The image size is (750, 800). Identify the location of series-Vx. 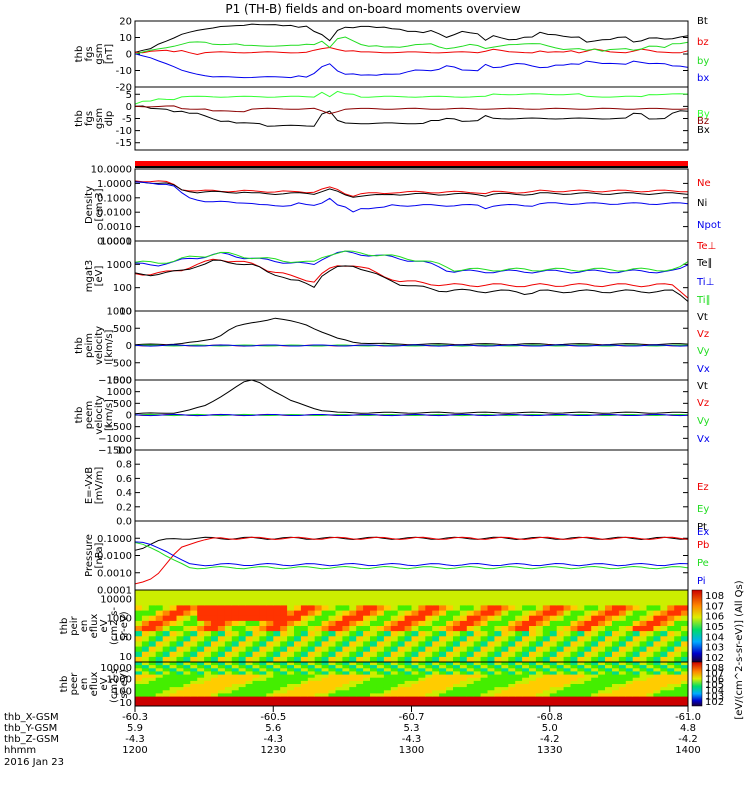
(411, 345).